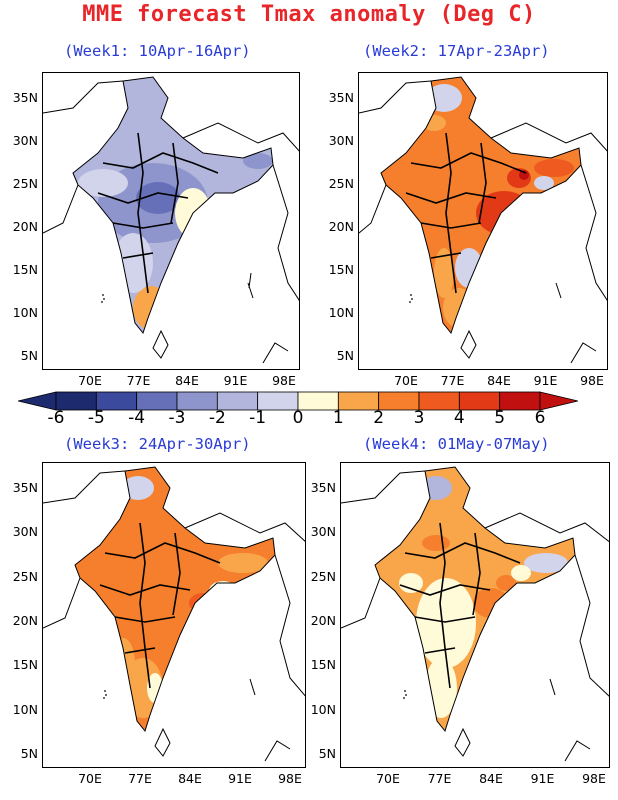 The image size is (618, 800). Describe the element at coordinates (298, 418) in the screenshot. I see `colorbar-tick-label: 0` at that location.